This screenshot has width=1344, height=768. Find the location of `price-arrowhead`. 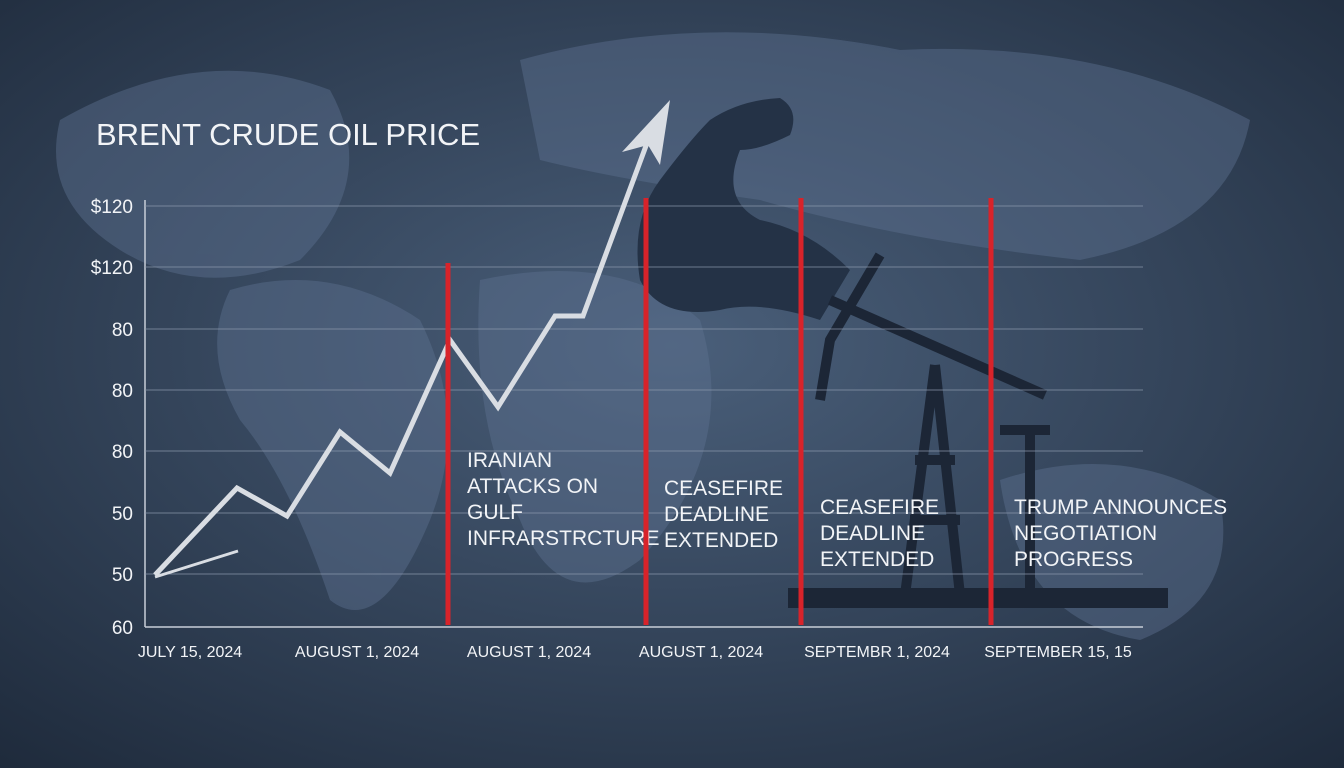

price-arrowhead is located at coordinates (646, 132).